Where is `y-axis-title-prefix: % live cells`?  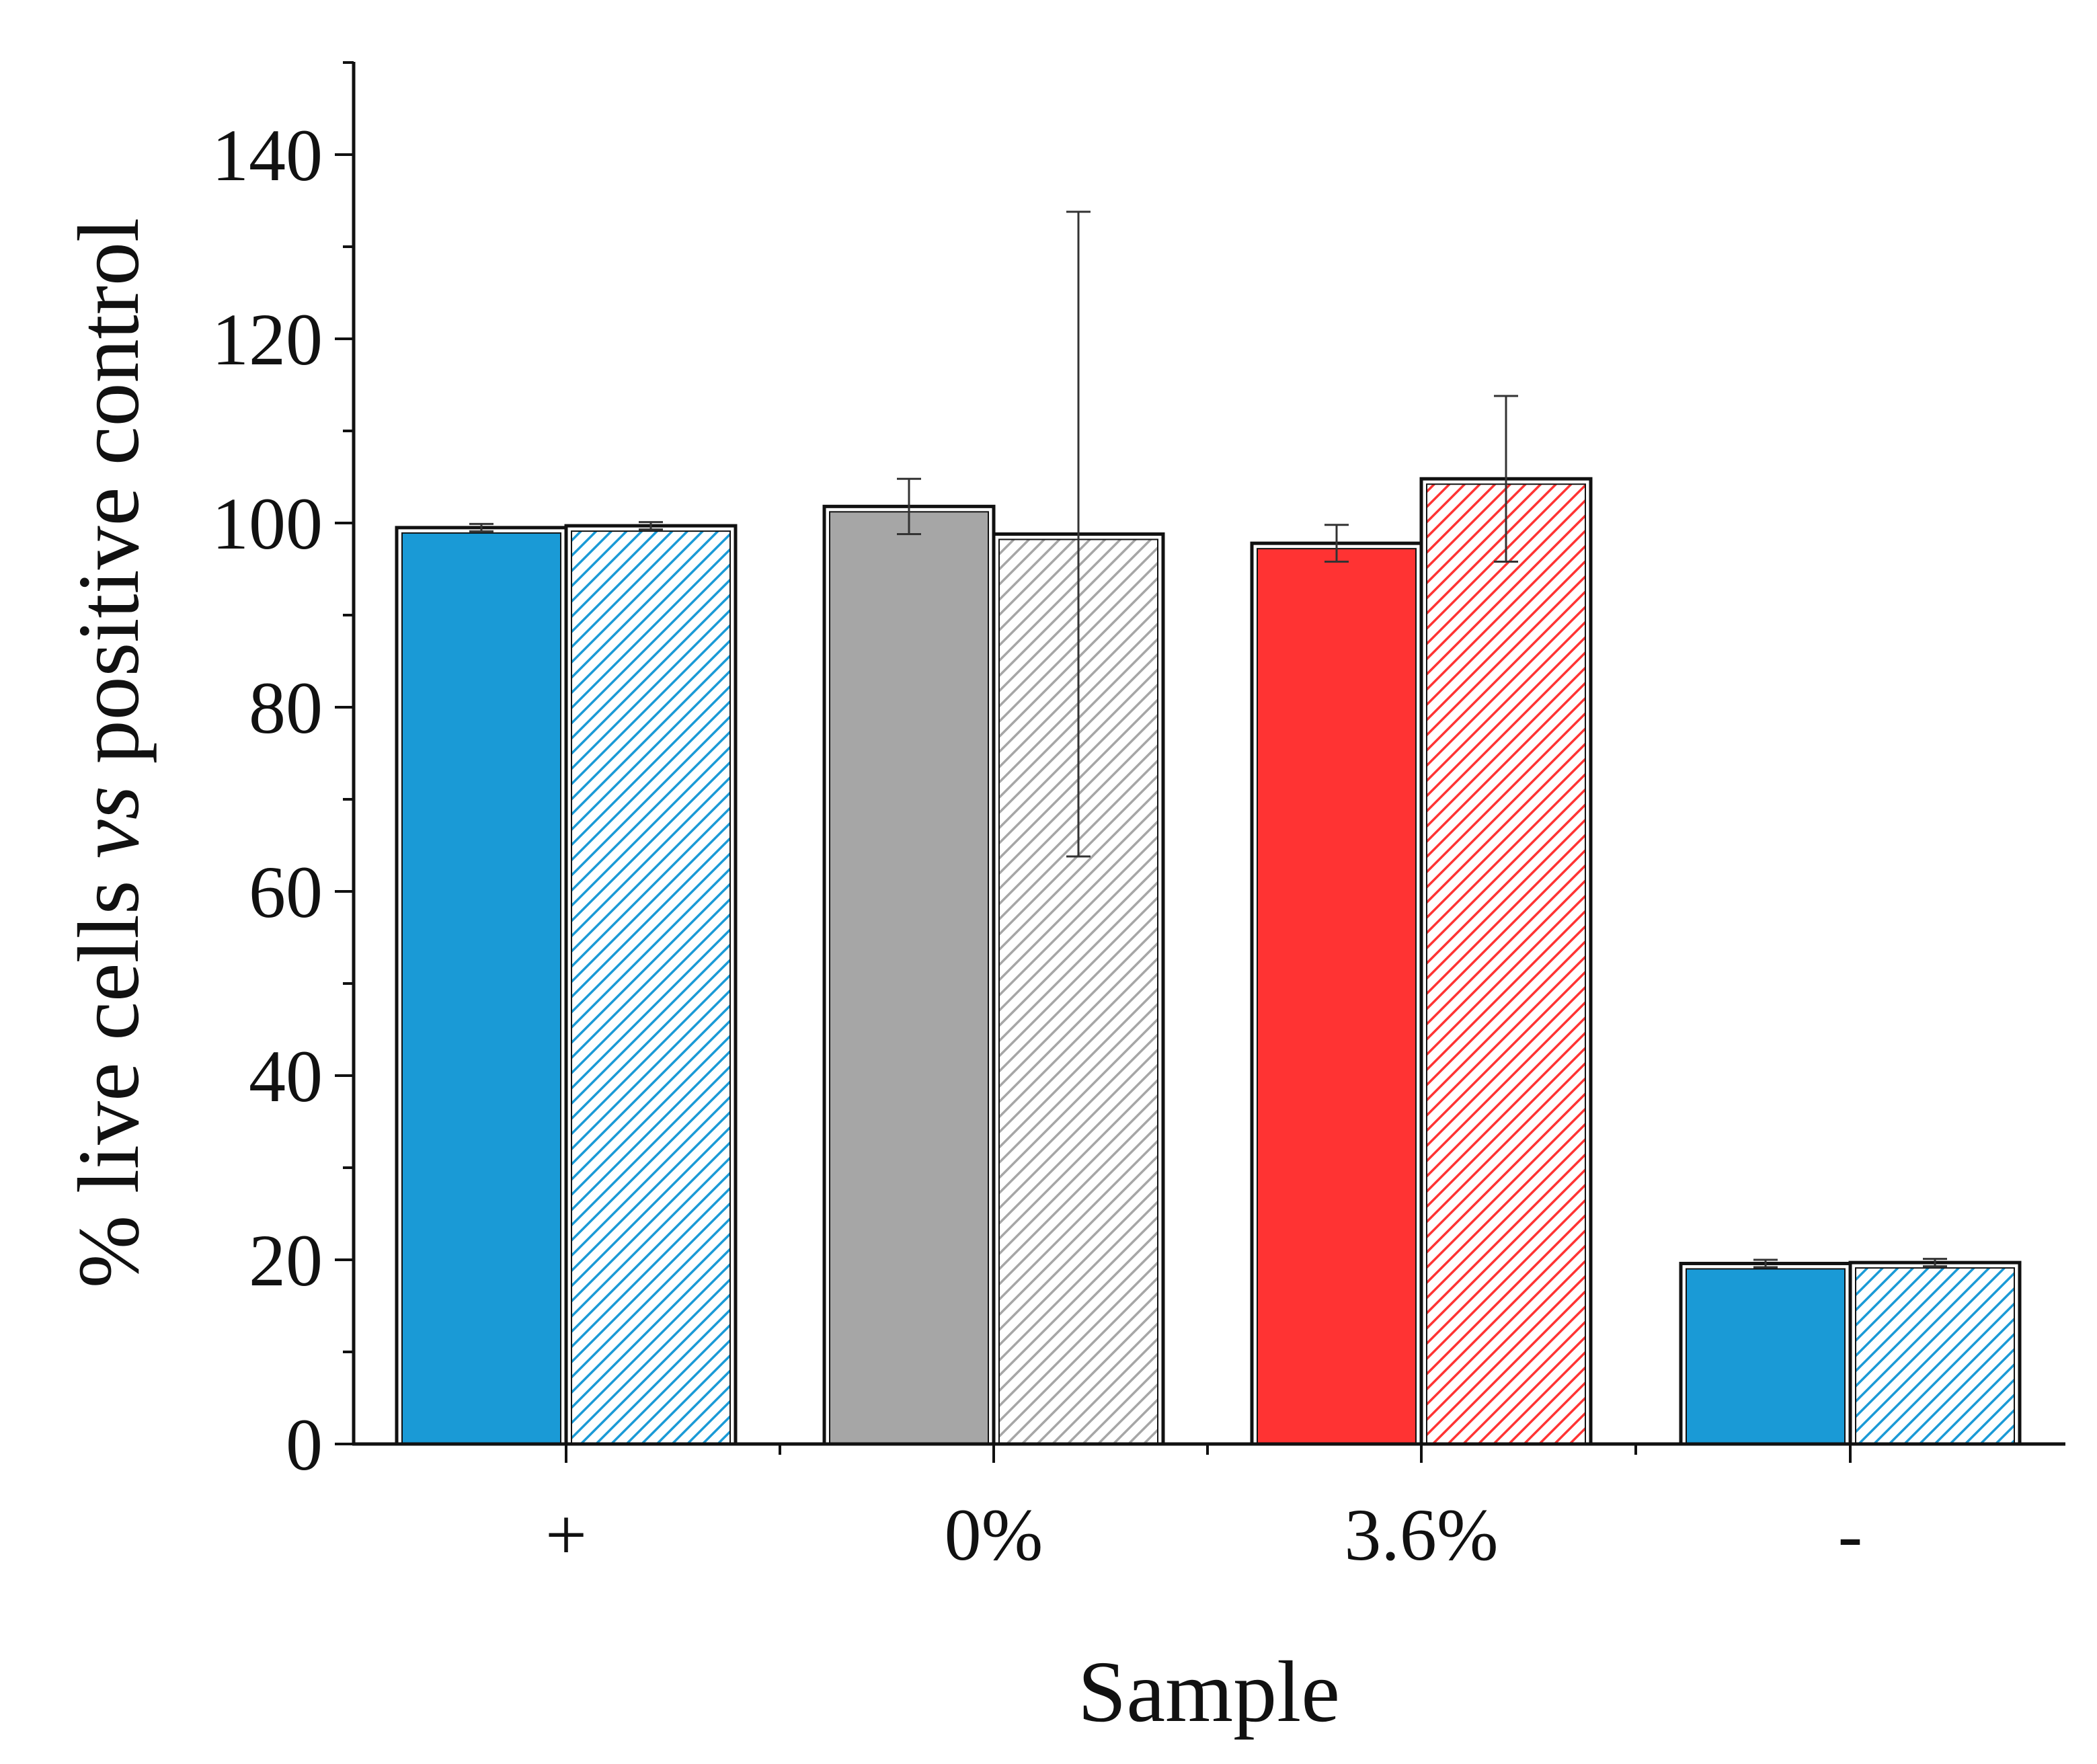 y-axis-title-prefix: % live cells is located at coordinates (109, 1073).